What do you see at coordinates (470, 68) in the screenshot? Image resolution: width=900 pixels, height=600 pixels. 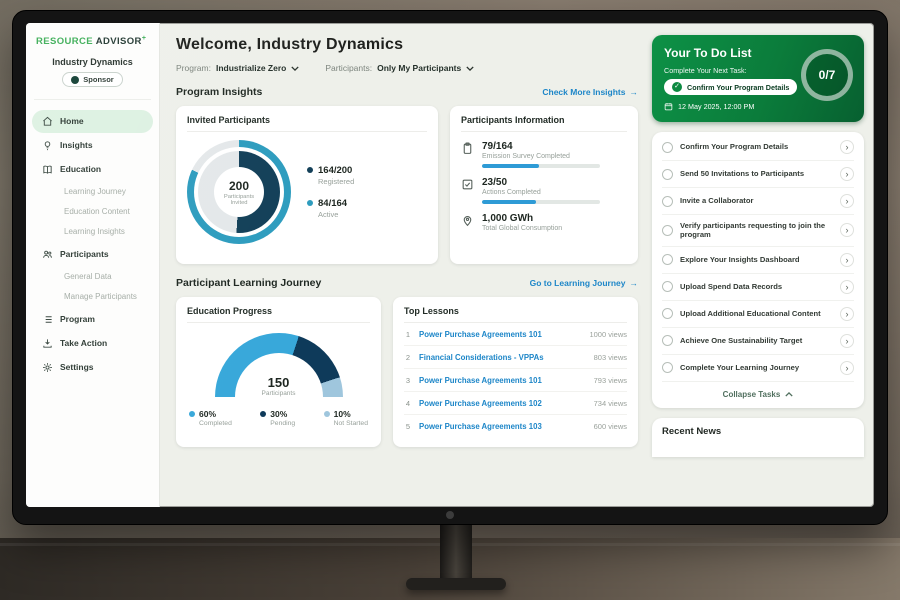 I see `chevron-down-icon` at bounding box center [470, 68].